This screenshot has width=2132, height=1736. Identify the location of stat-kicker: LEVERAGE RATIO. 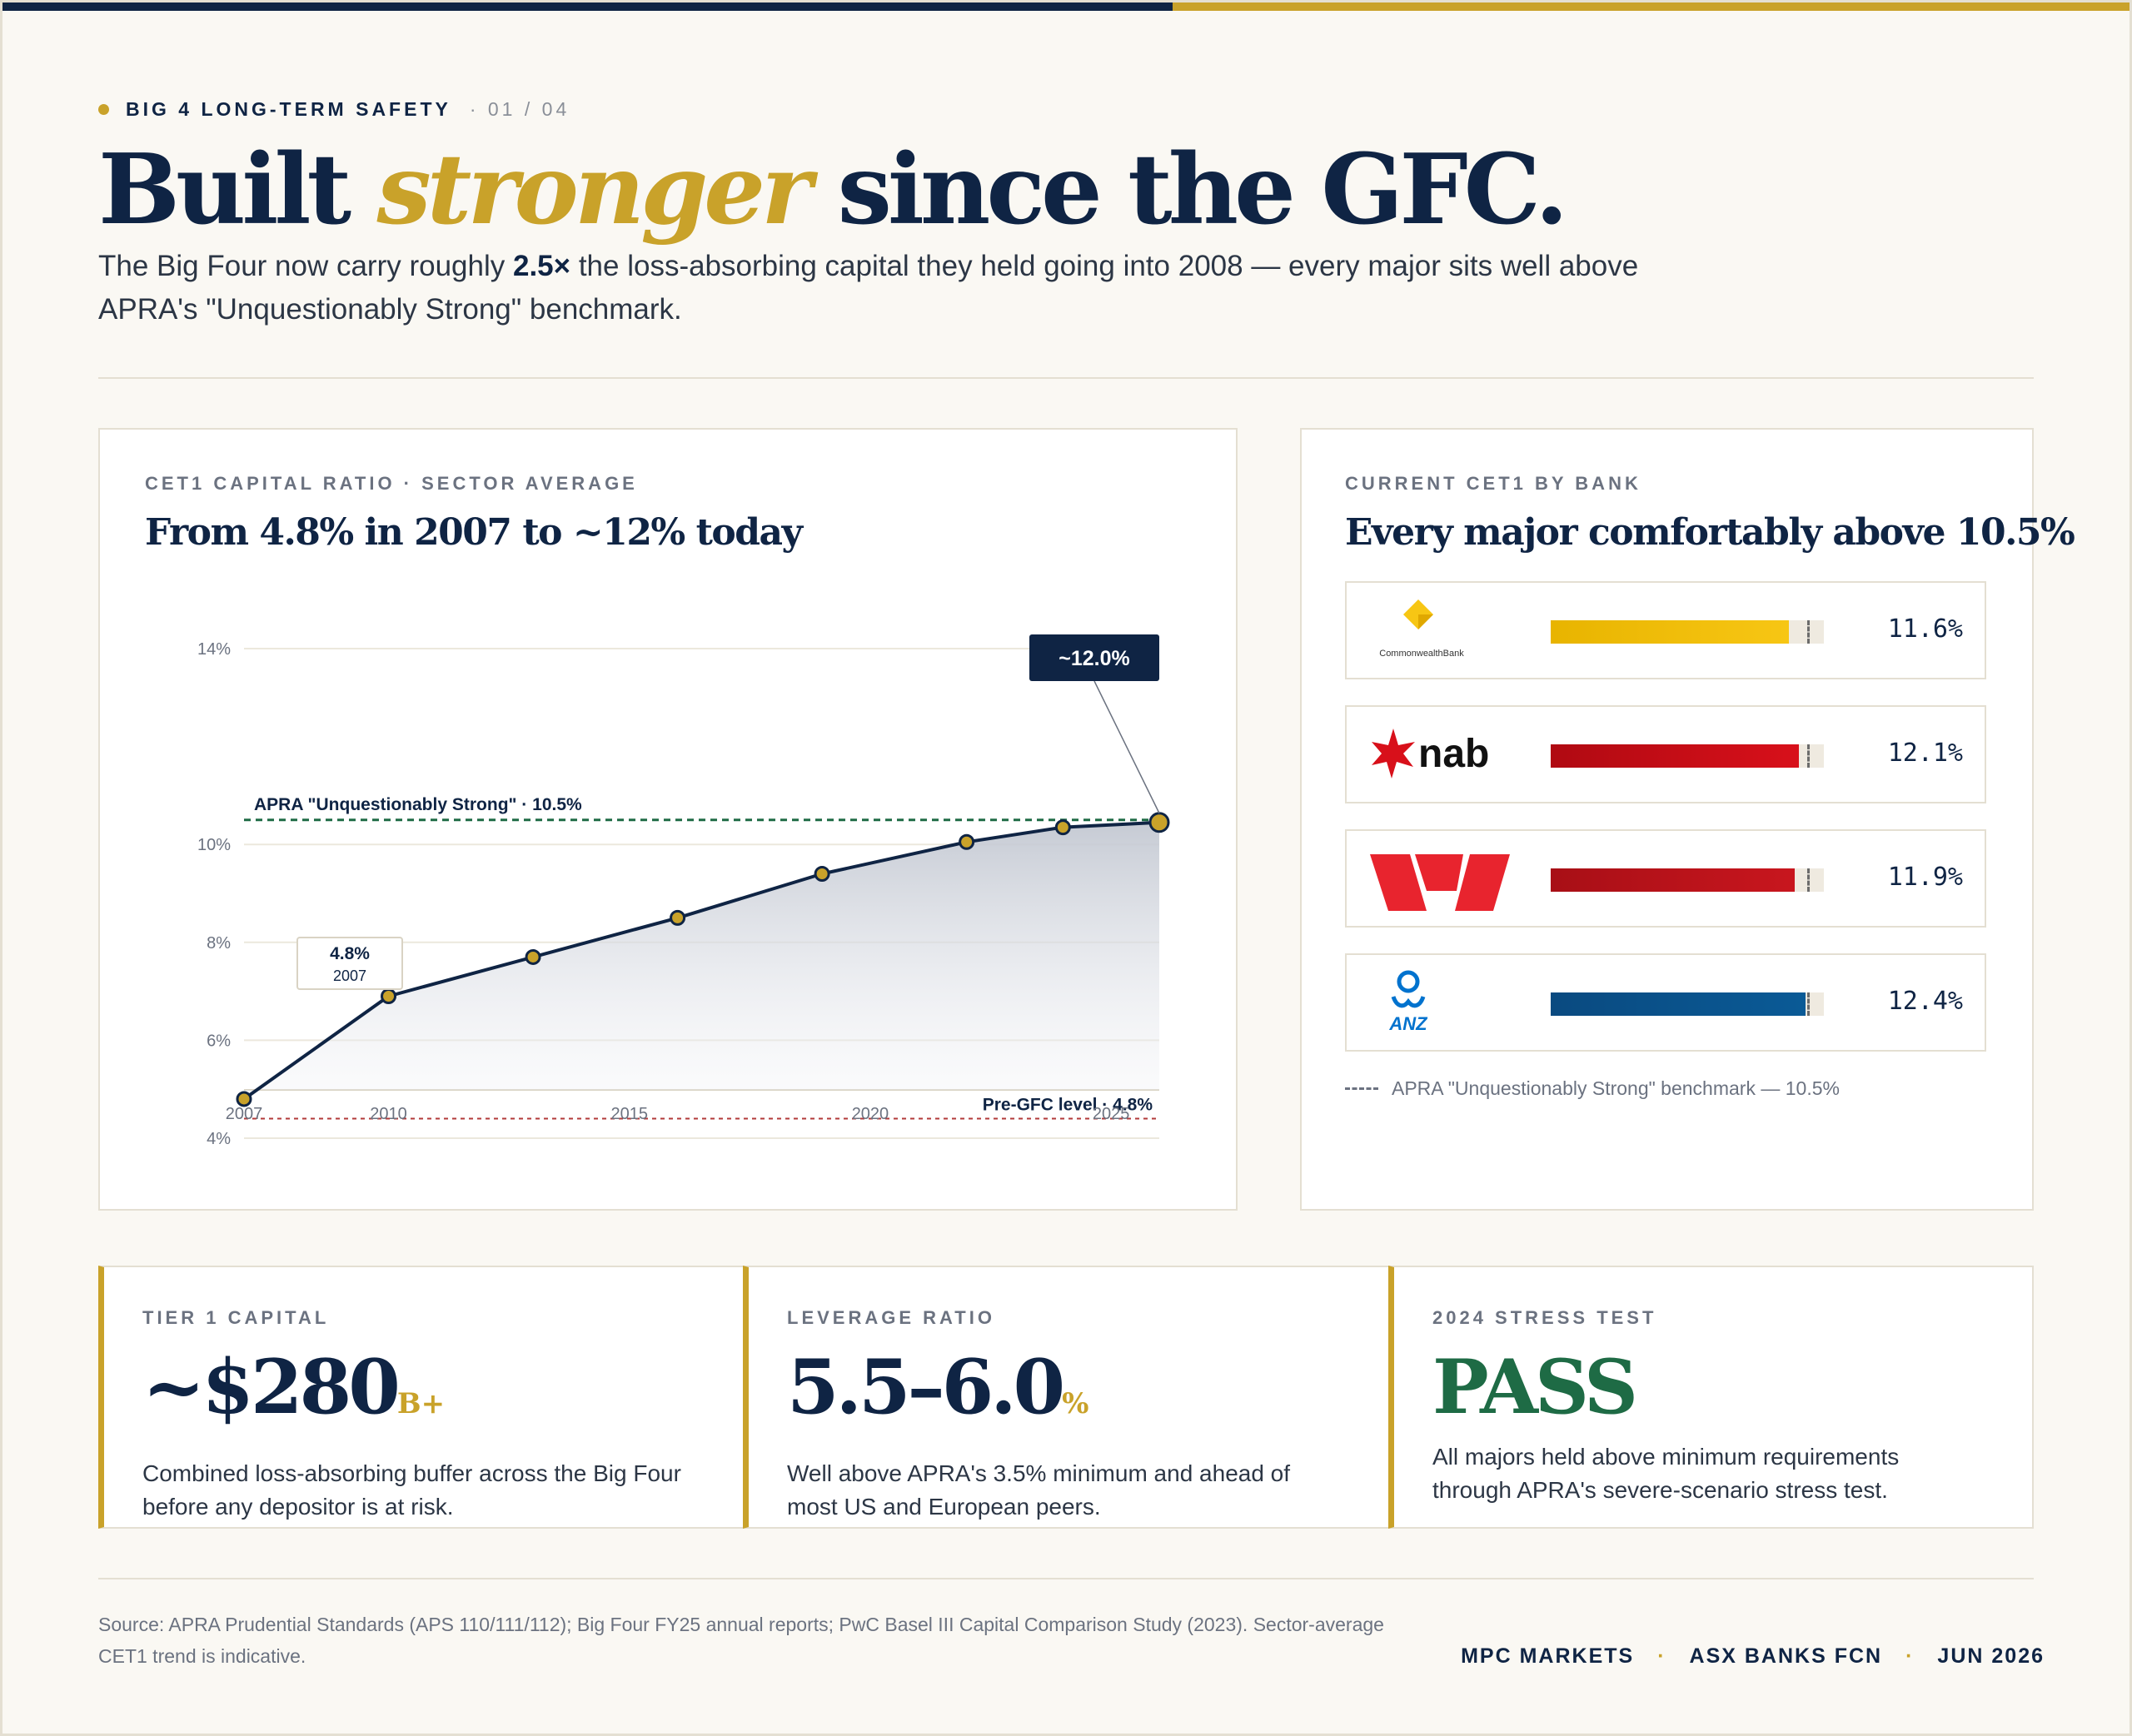
(891, 1317).